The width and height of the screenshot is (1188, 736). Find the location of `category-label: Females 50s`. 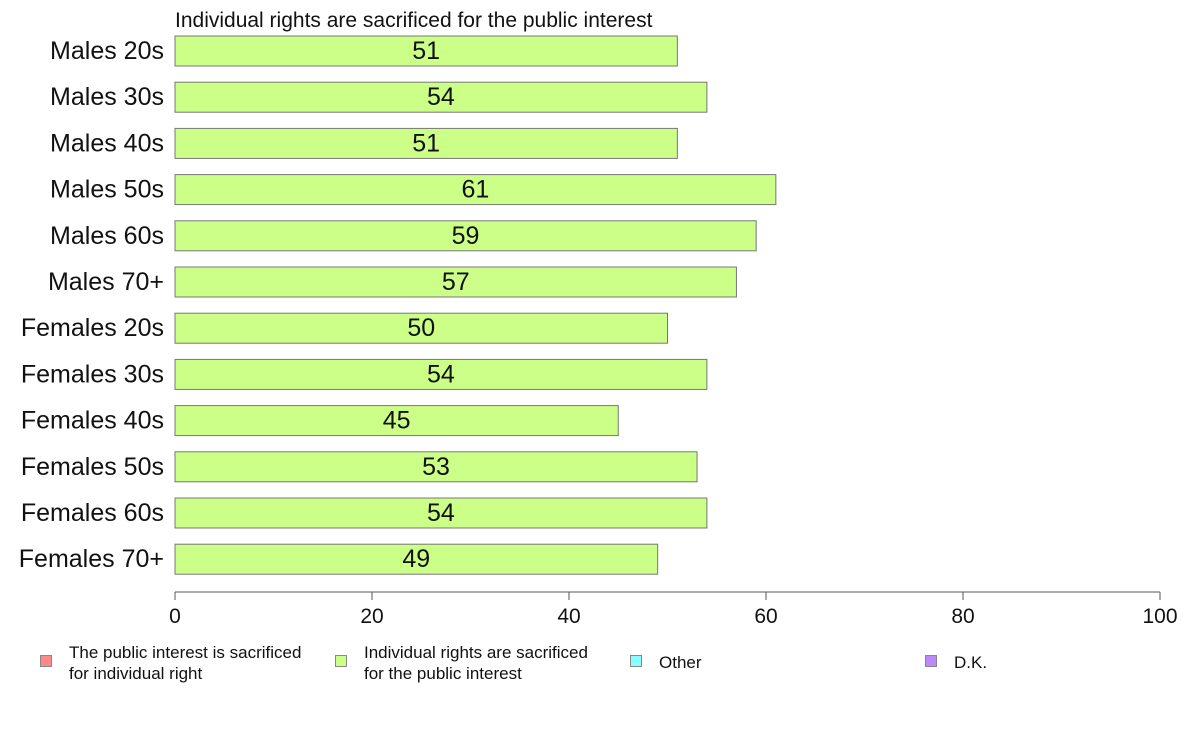

category-label: Females 50s is located at coordinates (92, 467).